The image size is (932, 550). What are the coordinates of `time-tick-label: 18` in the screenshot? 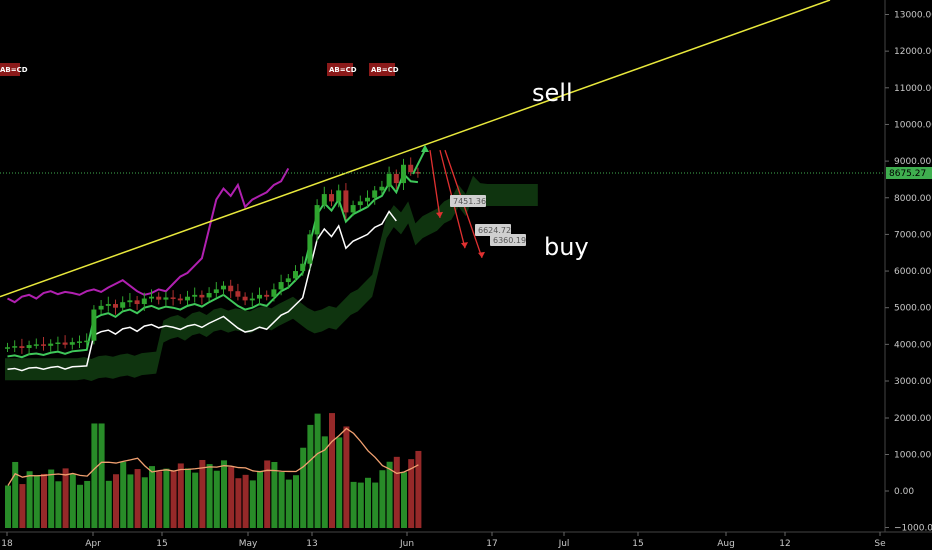 It's located at (7, 544).